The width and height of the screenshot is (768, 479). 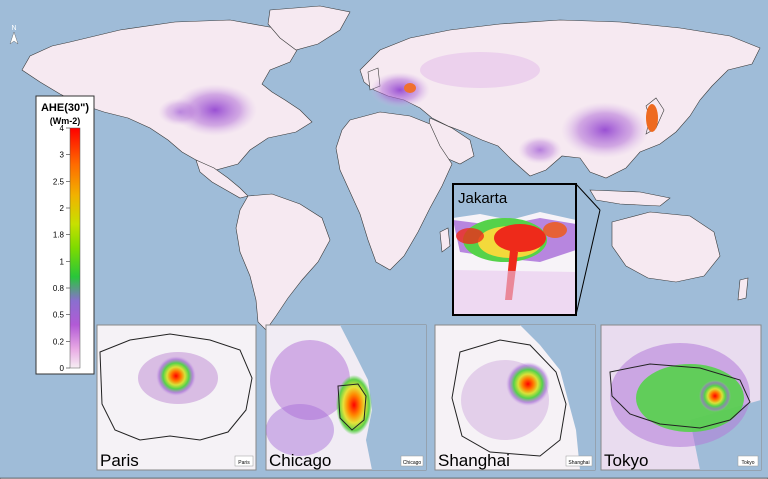 I want to click on legend-tick-label: 0.5, so click(x=59, y=315).